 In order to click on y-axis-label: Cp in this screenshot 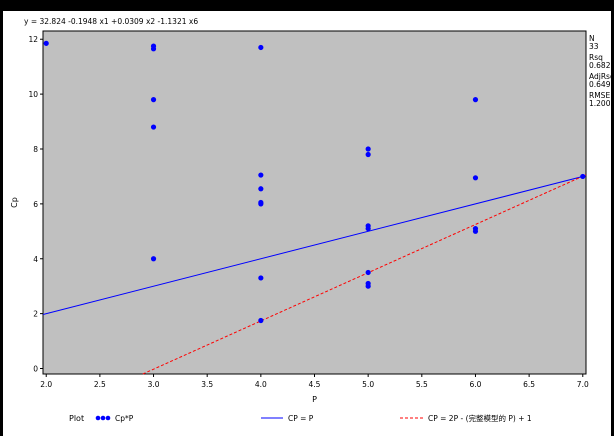, I will do `click(14, 202)`.